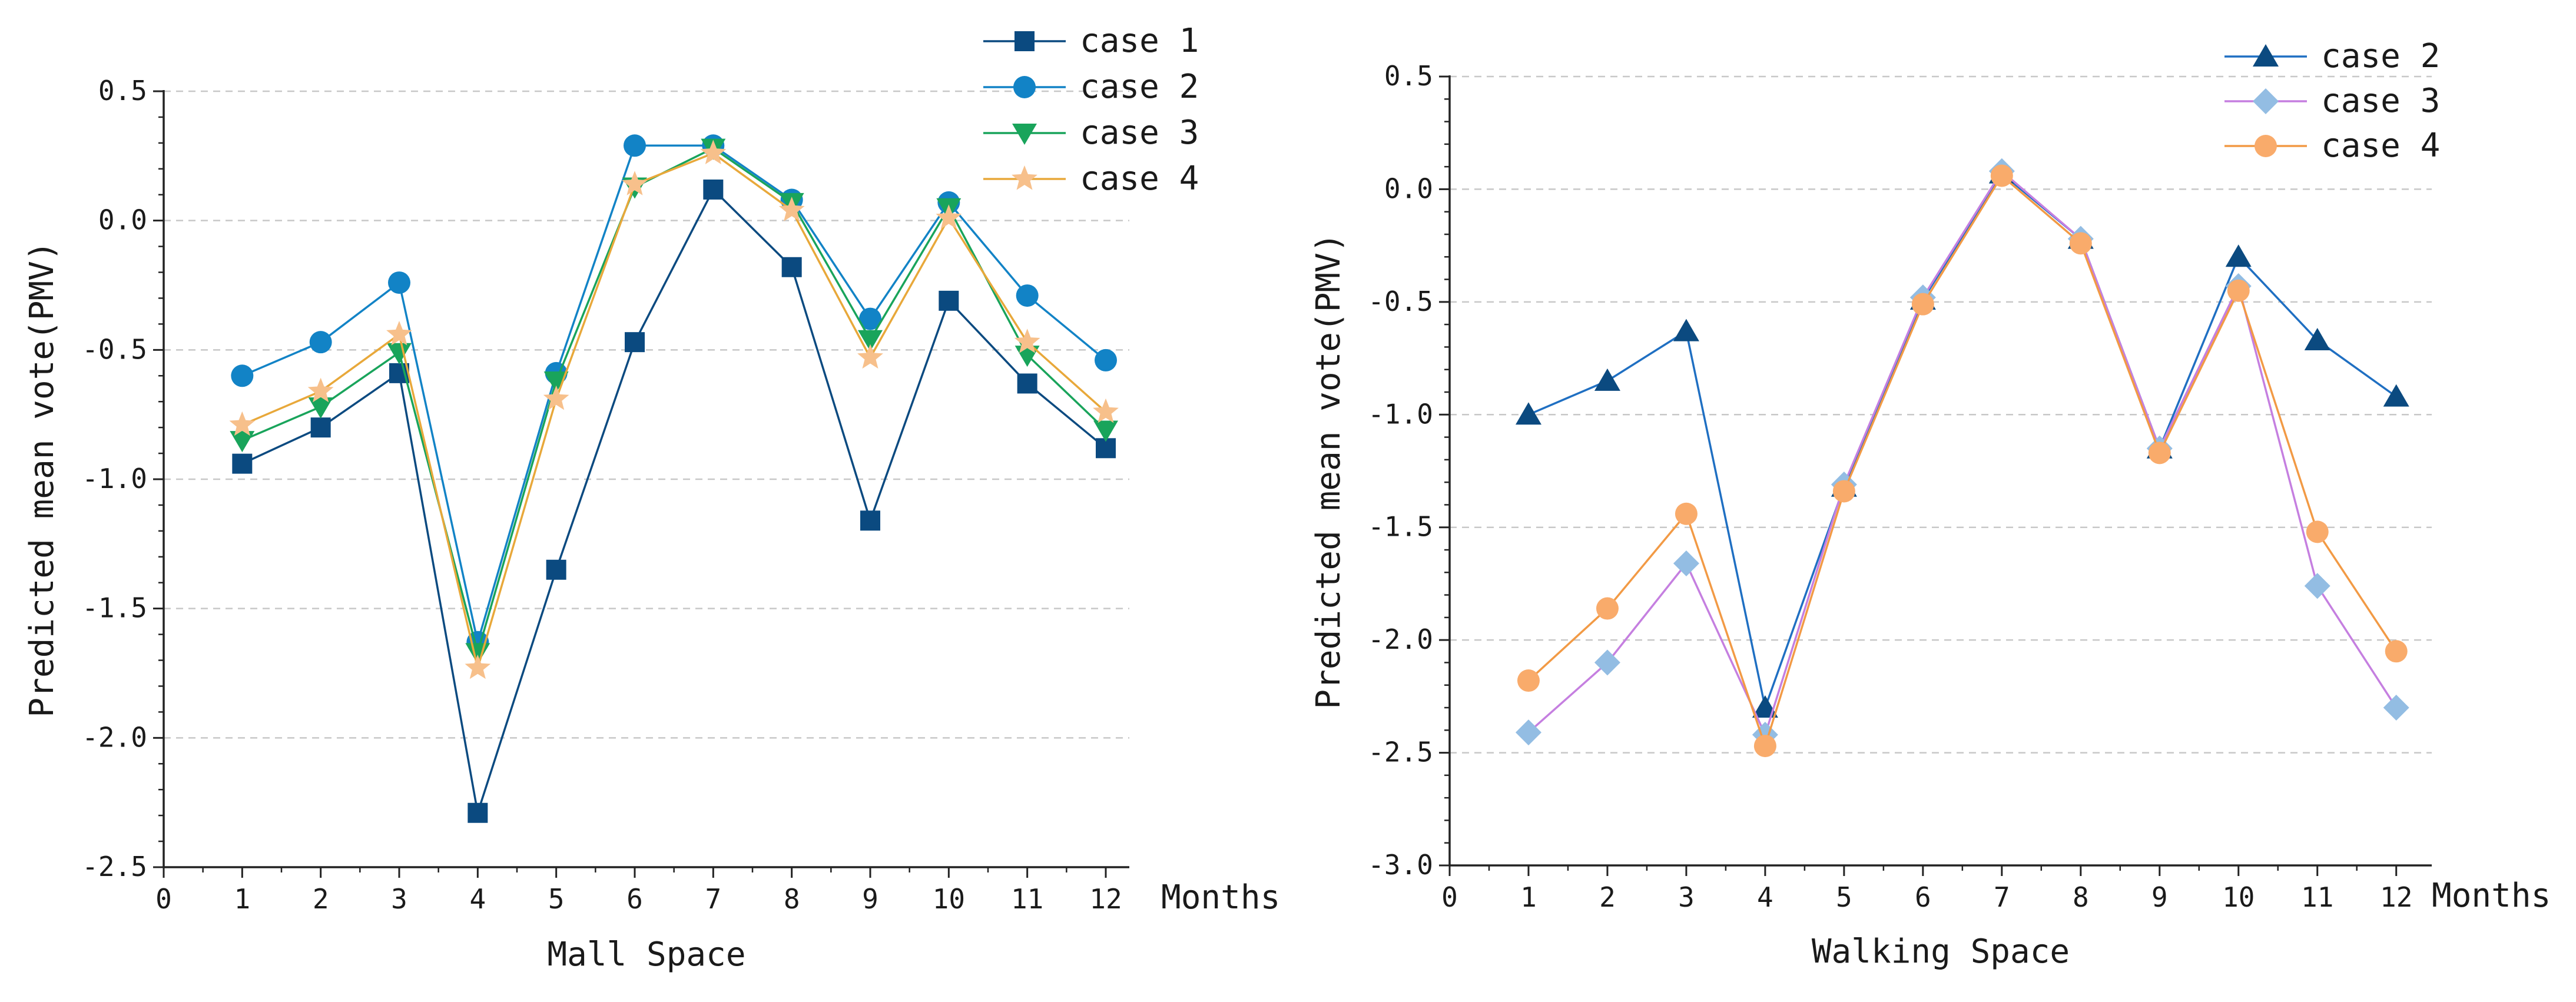 Image resolution: width=2576 pixels, height=1002 pixels. What do you see at coordinates (646, 955) in the screenshot?
I see `x-axis-title: Mall Space` at bounding box center [646, 955].